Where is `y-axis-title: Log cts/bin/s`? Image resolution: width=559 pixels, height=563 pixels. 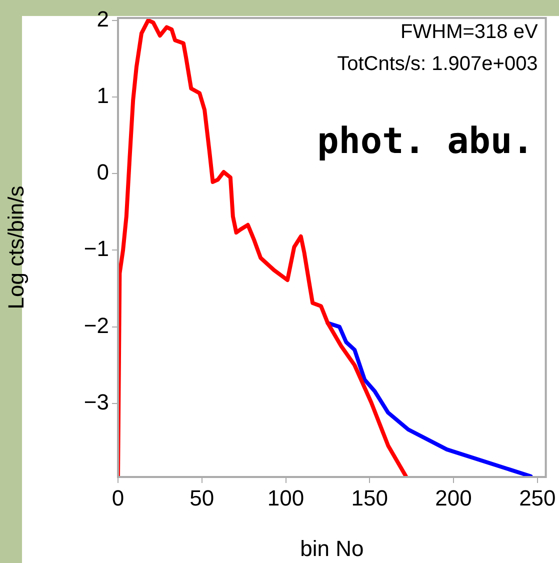 y-axis-title: Log cts/bin/s is located at coordinates (15, 248).